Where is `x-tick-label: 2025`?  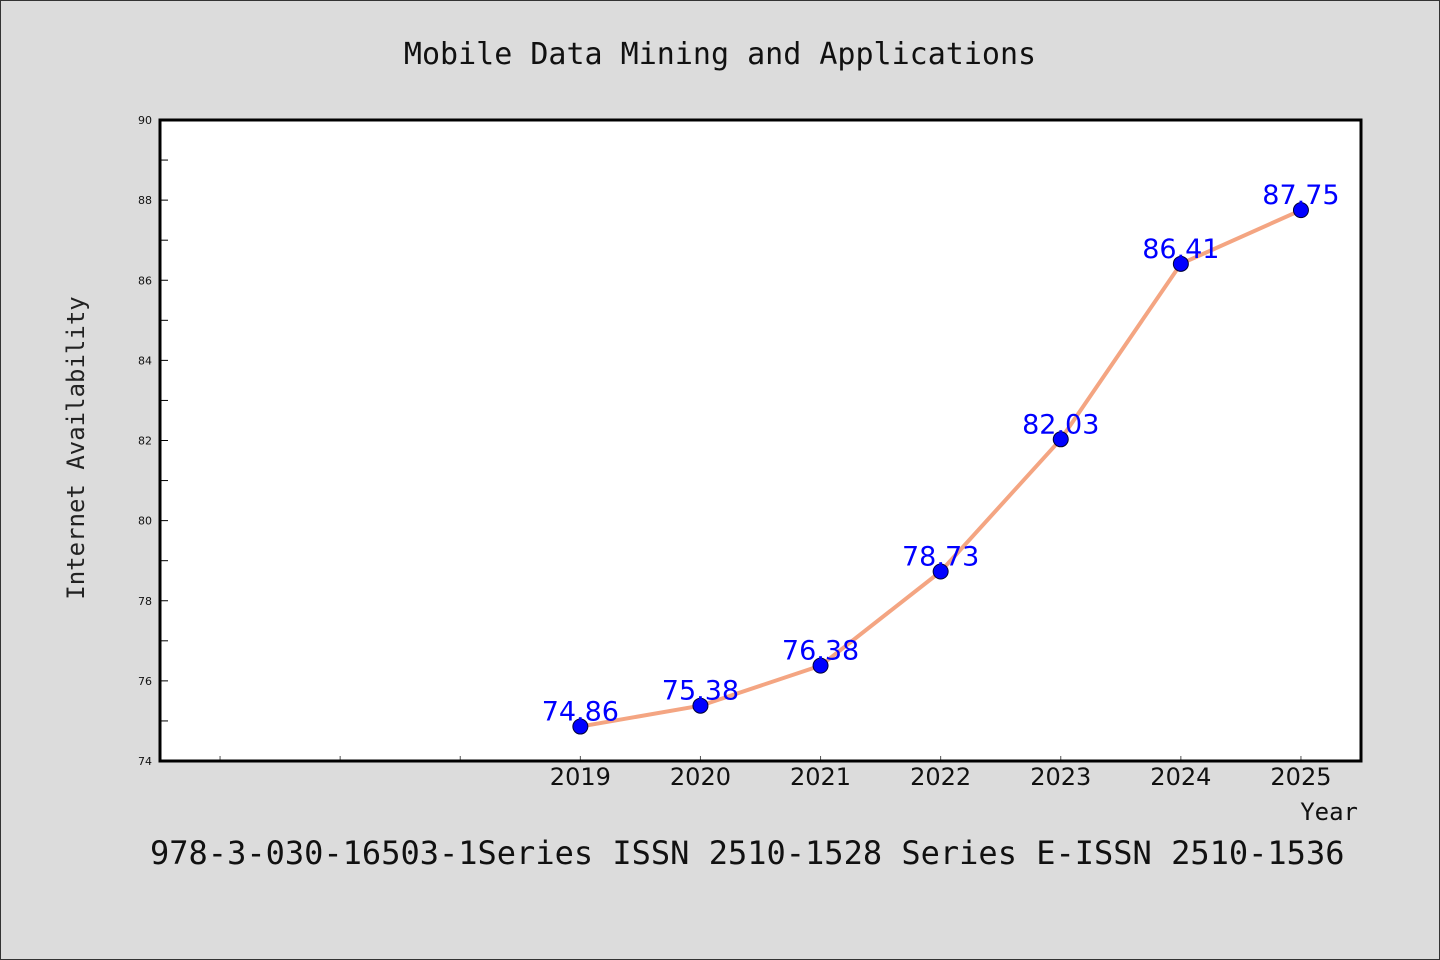
x-tick-label: 2025 is located at coordinates (1300, 777).